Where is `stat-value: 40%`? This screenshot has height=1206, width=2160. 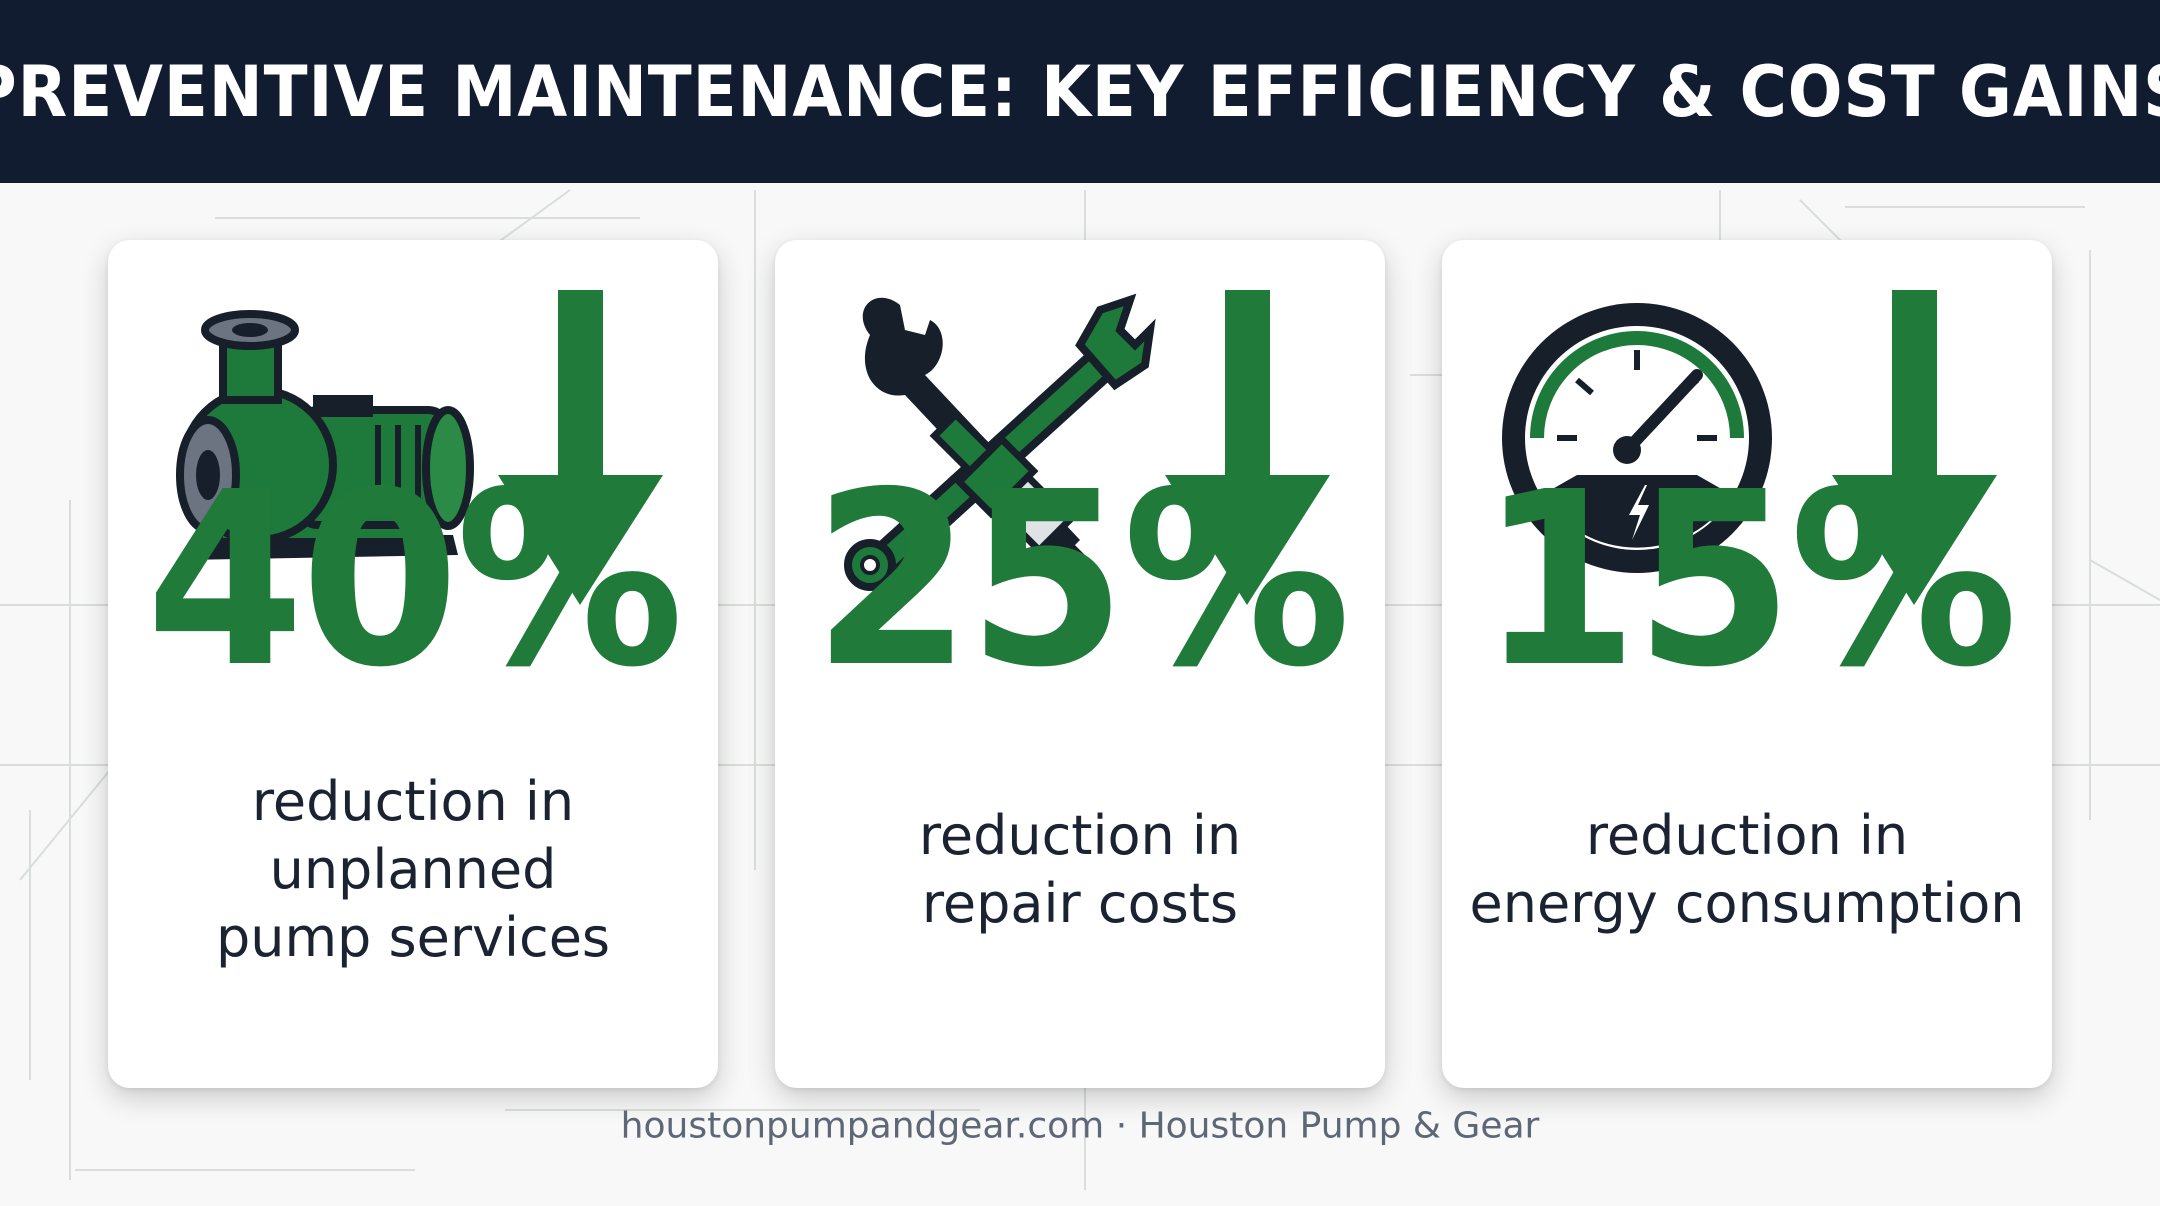 stat-value: 40% is located at coordinates (414, 580).